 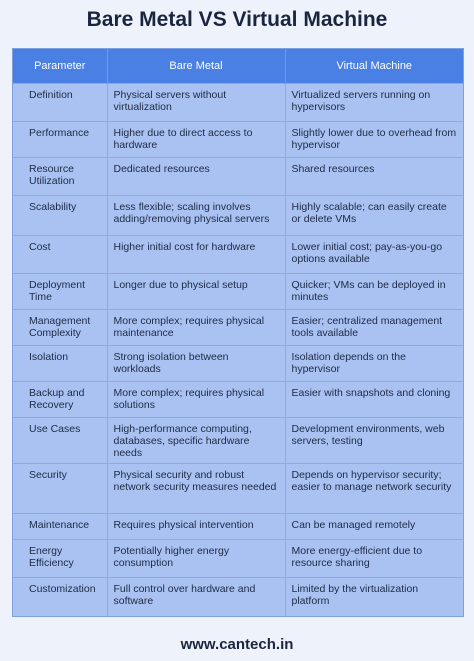 What do you see at coordinates (374, 176) in the screenshot?
I see `virtual-machine-cell: Shared resources` at bounding box center [374, 176].